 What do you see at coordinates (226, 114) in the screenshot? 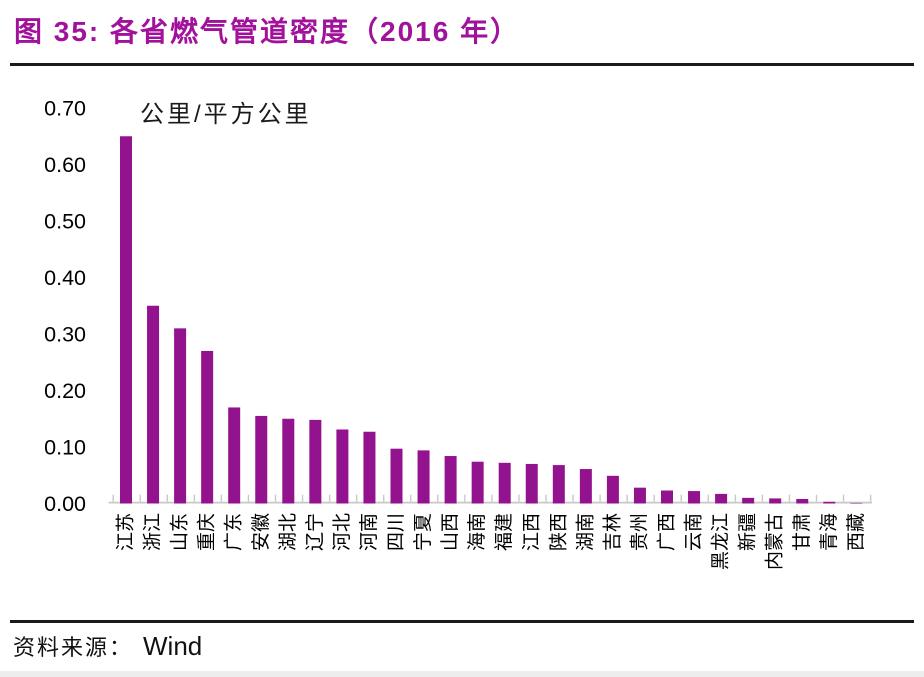
I see `y-axis-unit-label: 公里/平方公里` at bounding box center [226, 114].